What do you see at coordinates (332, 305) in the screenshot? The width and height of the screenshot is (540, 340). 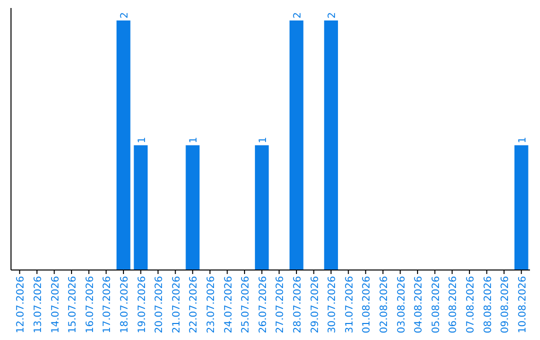 I see `x-tick-label: 30.07.2026` at bounding box center [332, 305].